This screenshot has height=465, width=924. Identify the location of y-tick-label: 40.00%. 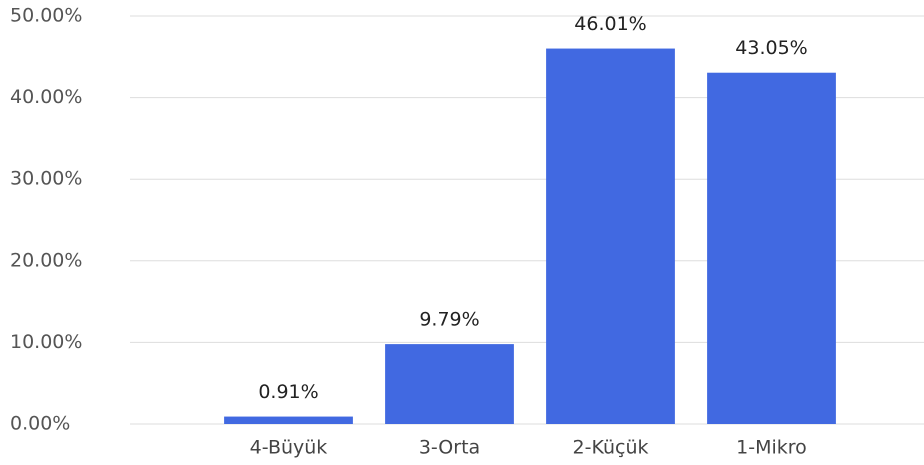
(46, 97).